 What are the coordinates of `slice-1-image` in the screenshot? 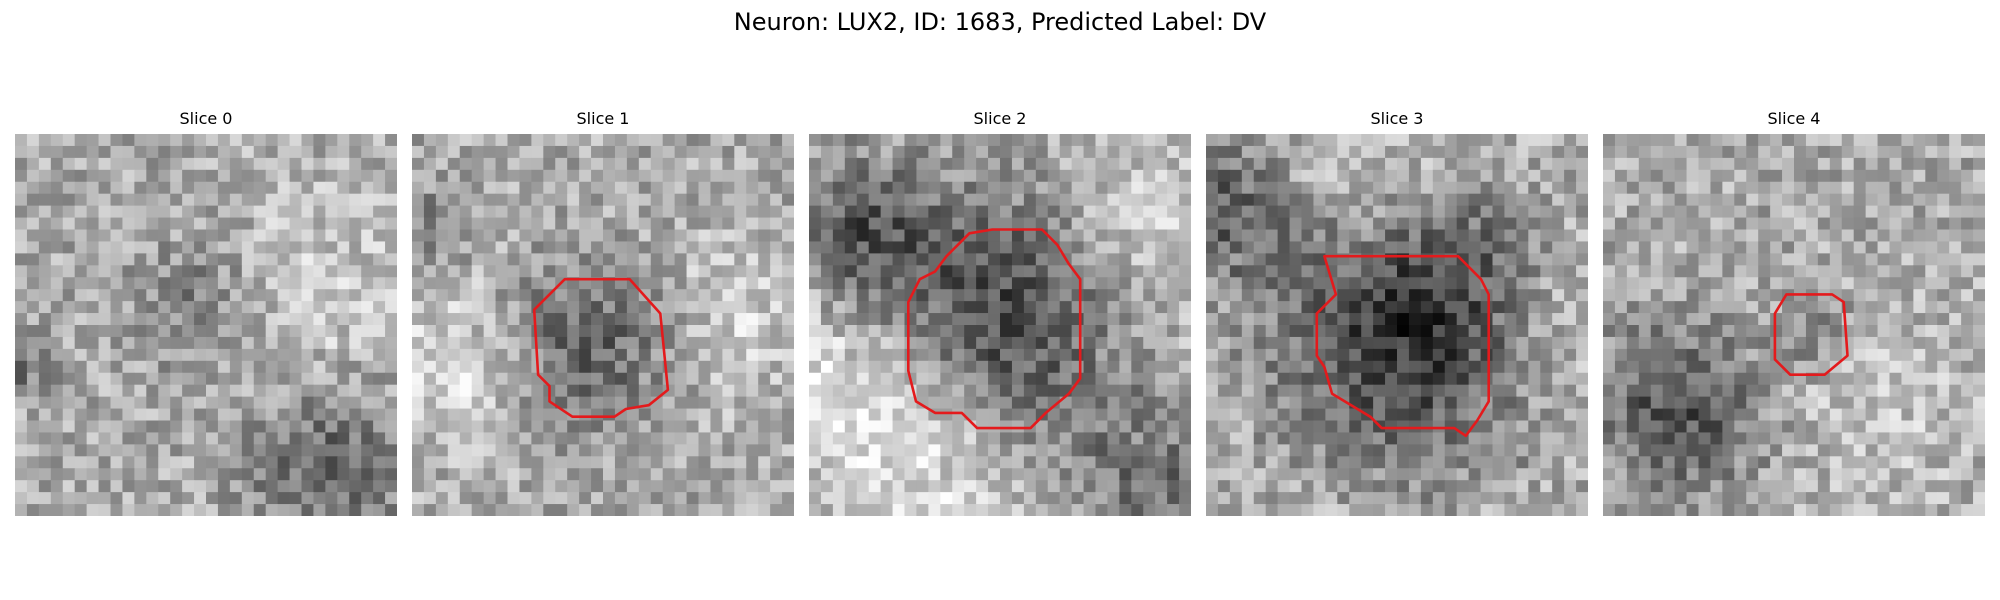 It's located at (603, 325).